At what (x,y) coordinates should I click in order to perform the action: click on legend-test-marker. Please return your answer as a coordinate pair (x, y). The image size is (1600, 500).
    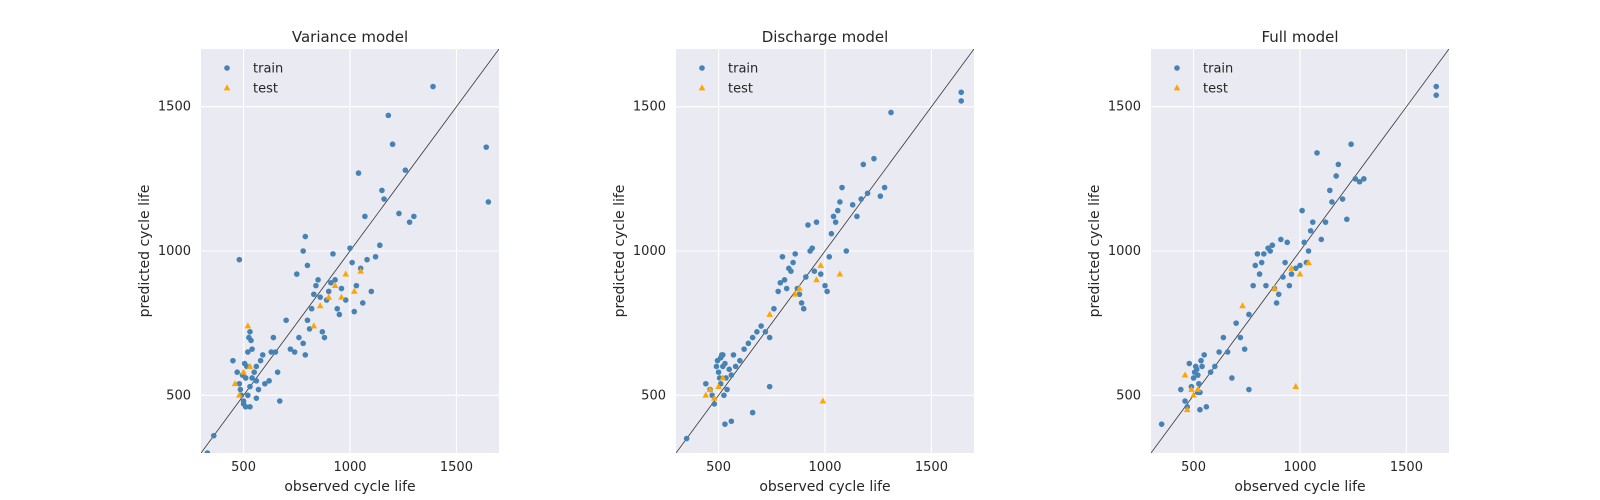
    Looking at the image, I should click on (1177, 87).